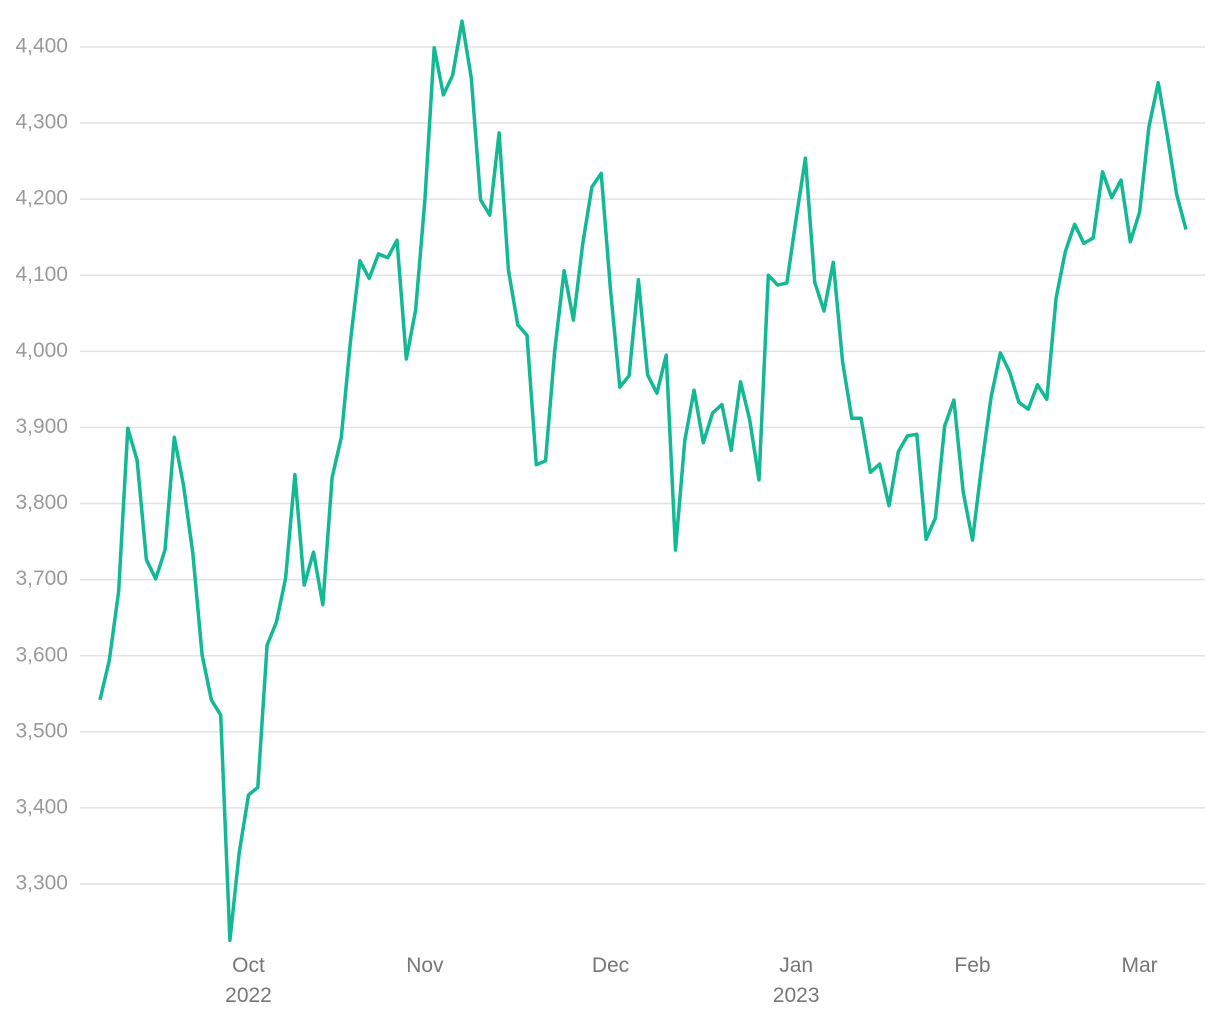 Image resolution: width=1220 pixels, height=1020 pixels. What do you see at coordinates (41, 502) in the screenshot?
I see `y-tick-label: 3,800` at bounding box center [41, 502].